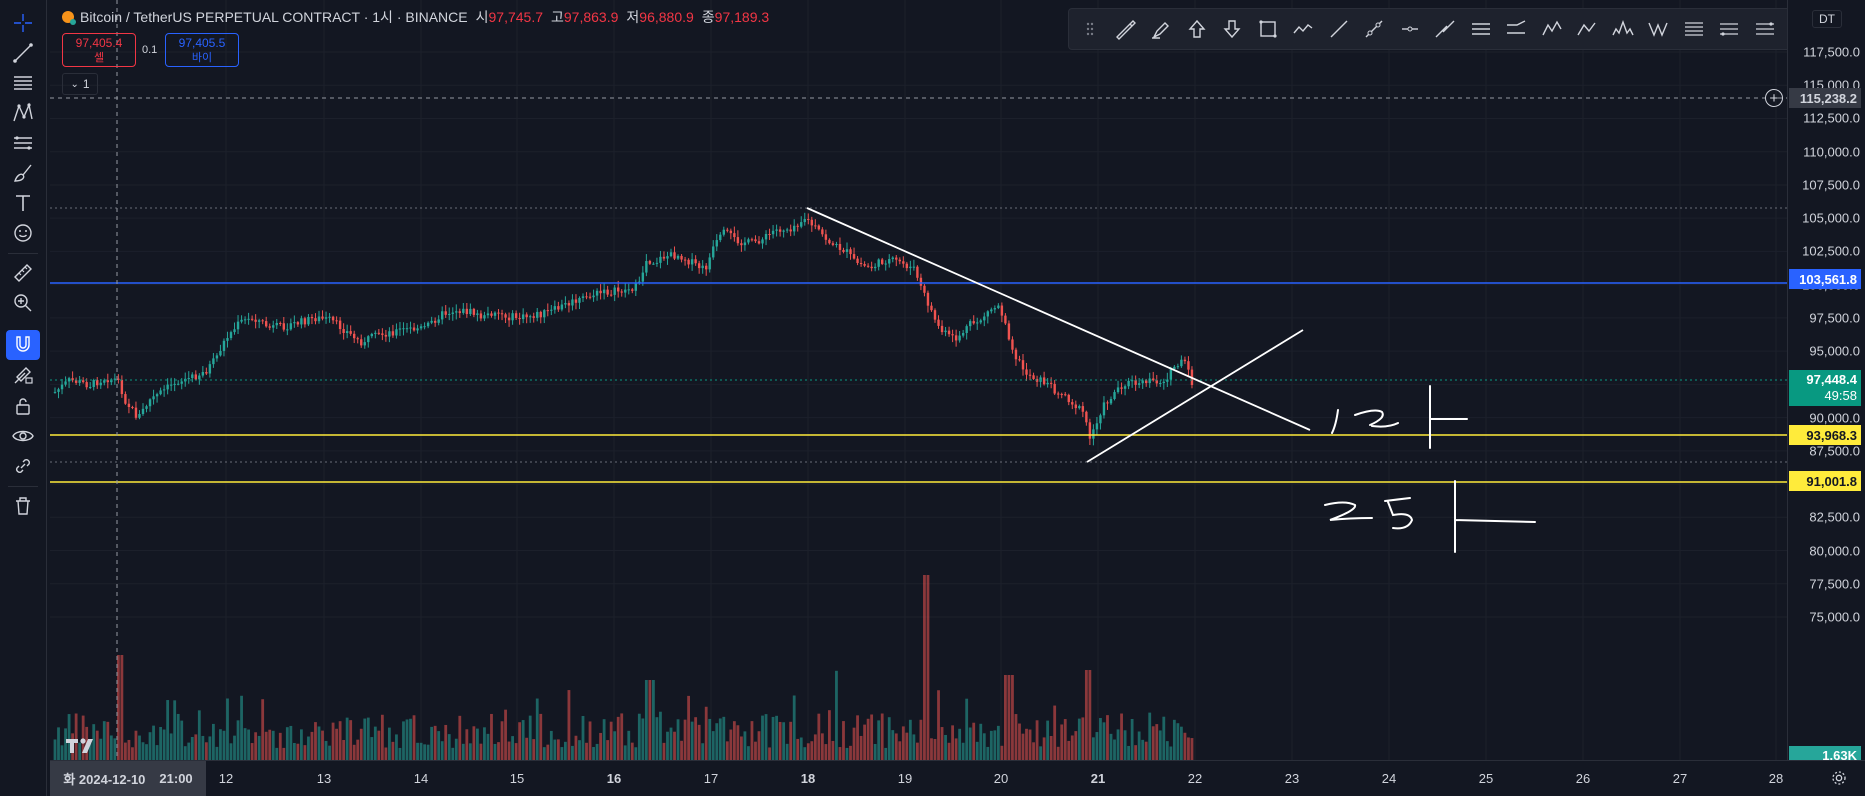 The image size is (1865, 796). Describe the element at coordinates (1552, 29) in the screenshot. I see `elliott-wave-icon` at that location.